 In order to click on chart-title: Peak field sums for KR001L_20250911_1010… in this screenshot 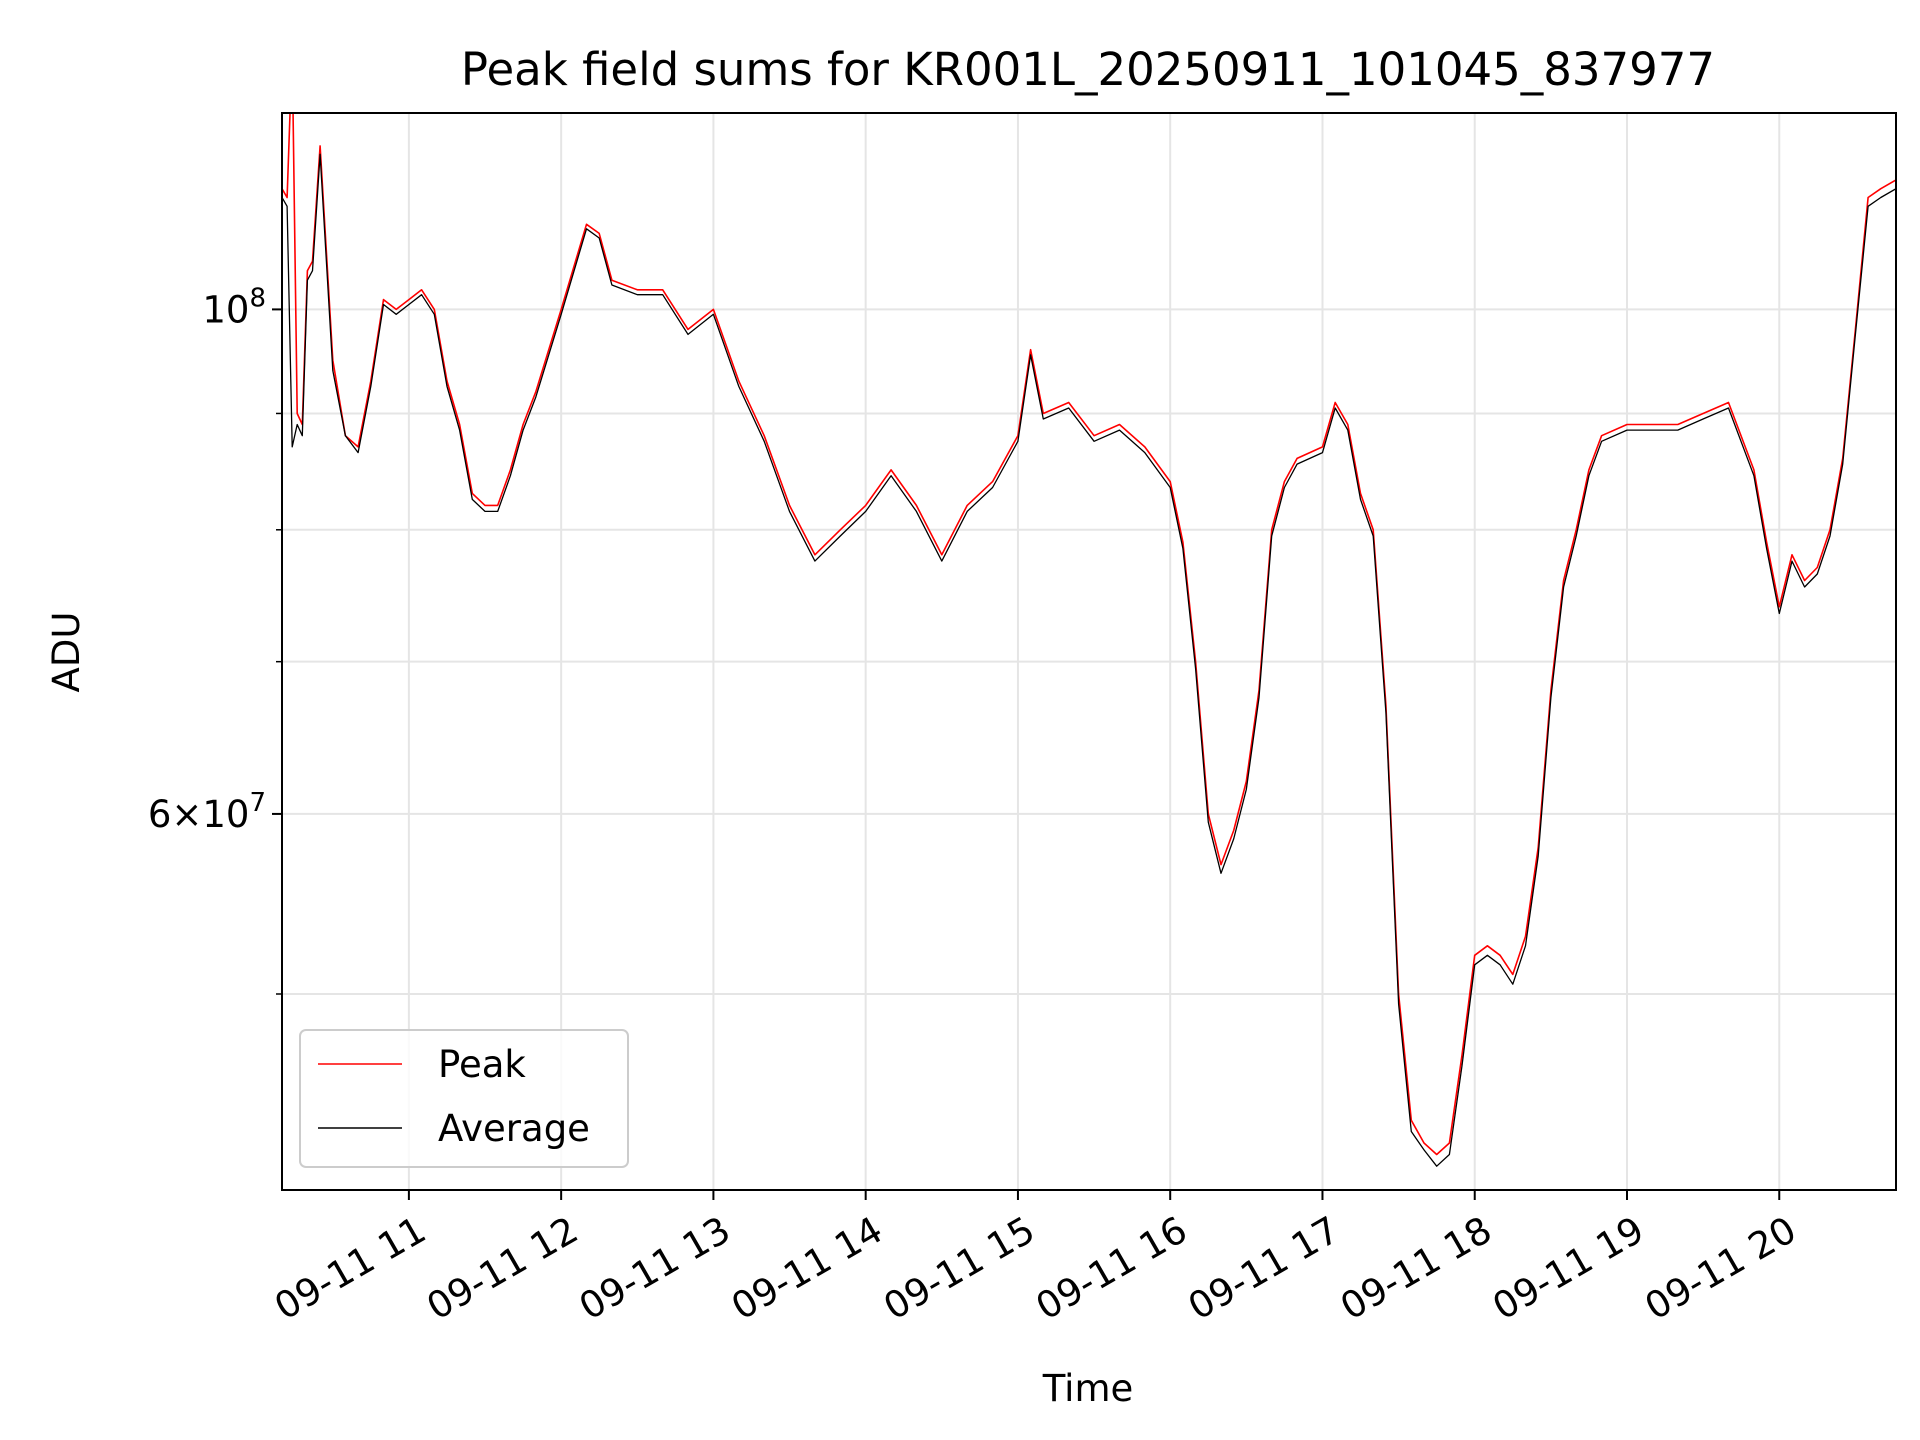, I will do `click(1088, 69)`.